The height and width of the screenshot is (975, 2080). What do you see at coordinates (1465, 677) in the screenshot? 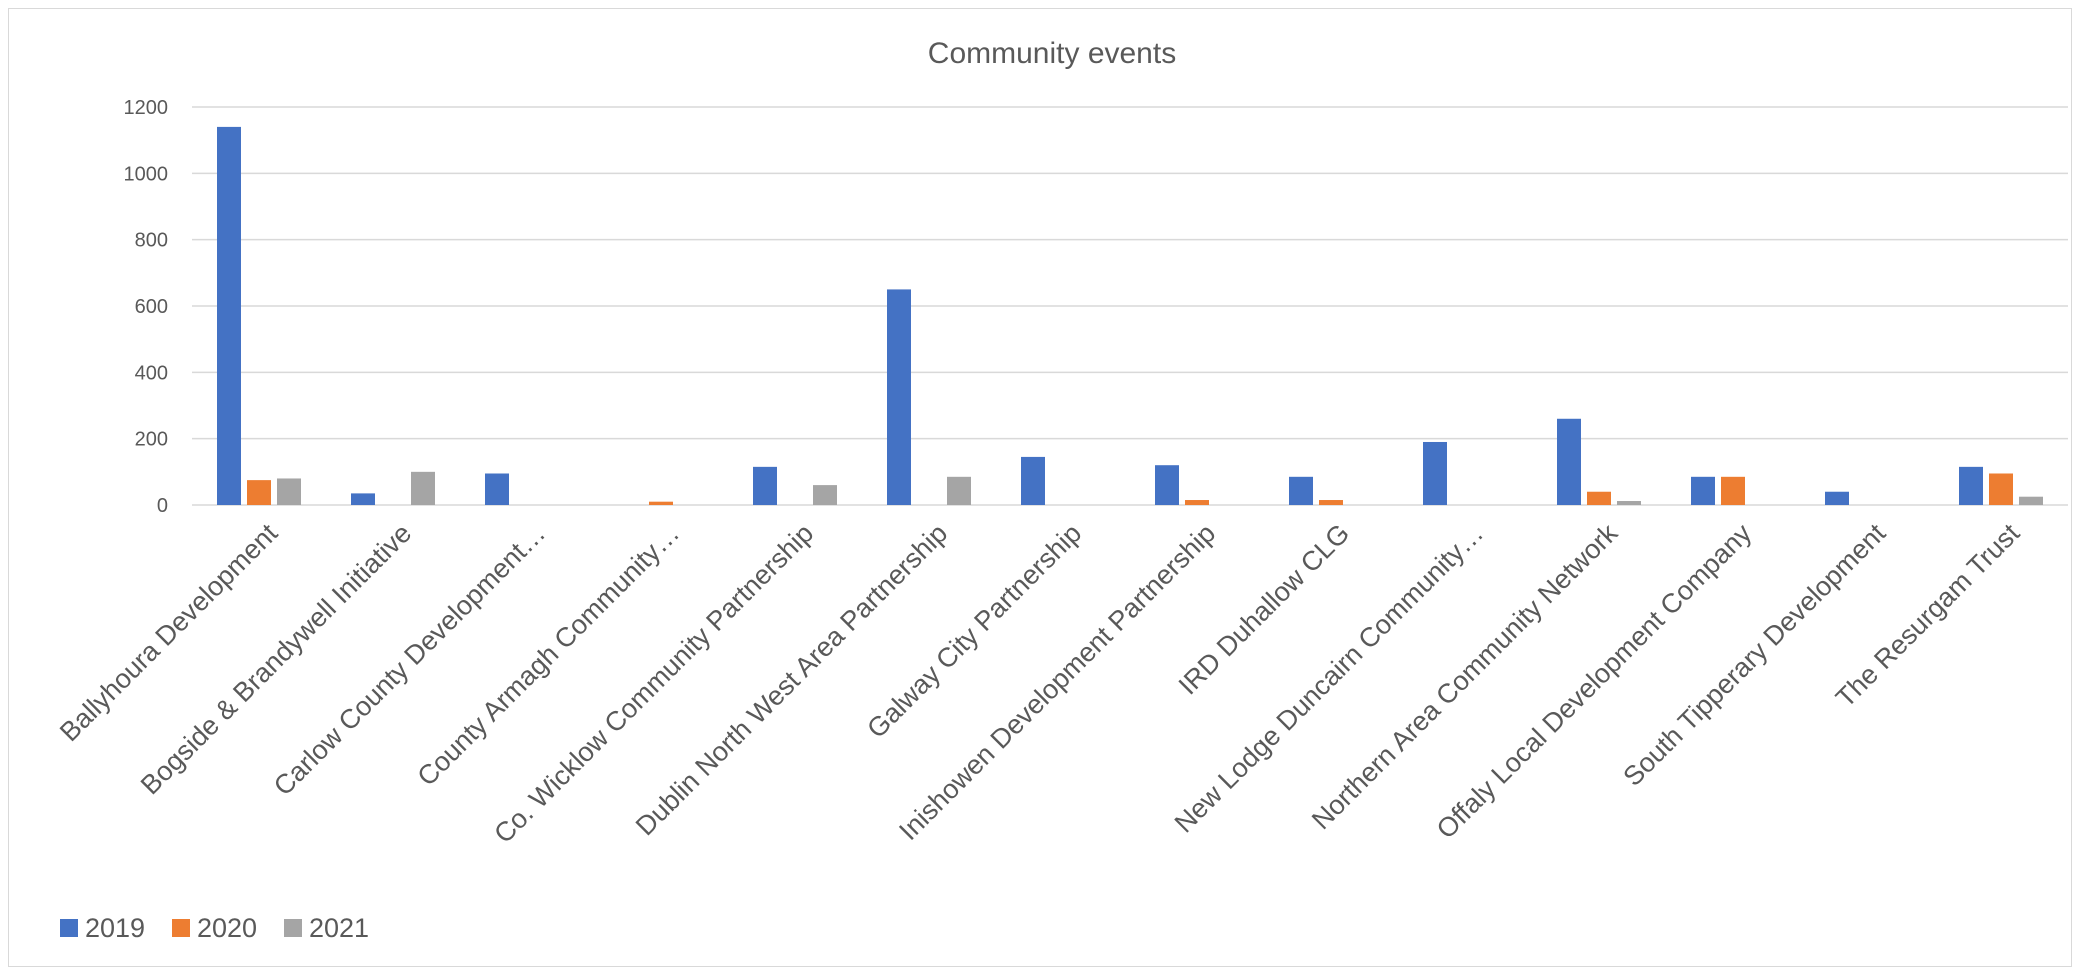
I see `x-tick-label: Northern Area Community Network` at bounding box center [1465, 677].